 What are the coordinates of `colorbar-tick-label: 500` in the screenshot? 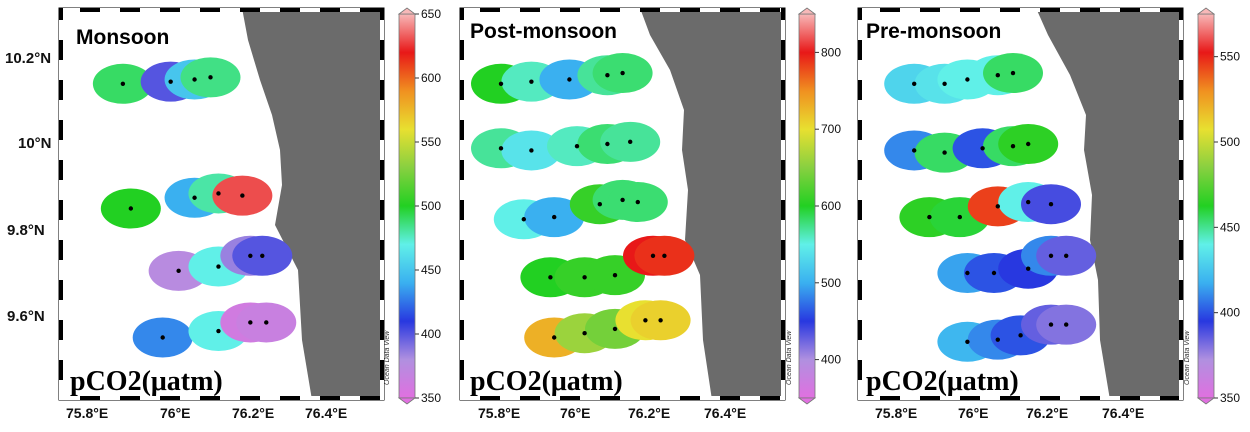 It's located at (1230, 142).